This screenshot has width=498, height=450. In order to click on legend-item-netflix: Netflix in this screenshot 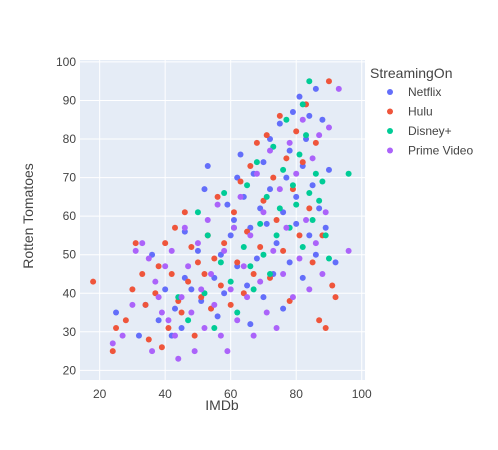, I will do `click(414, 92)`.